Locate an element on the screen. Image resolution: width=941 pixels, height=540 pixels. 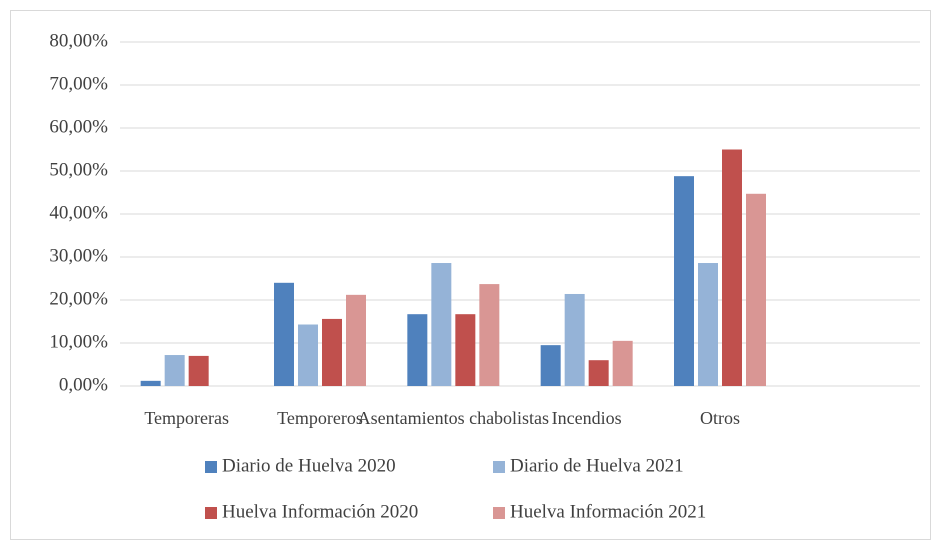
y-tick-label: 30,00% is located at coordinates (78, 255).